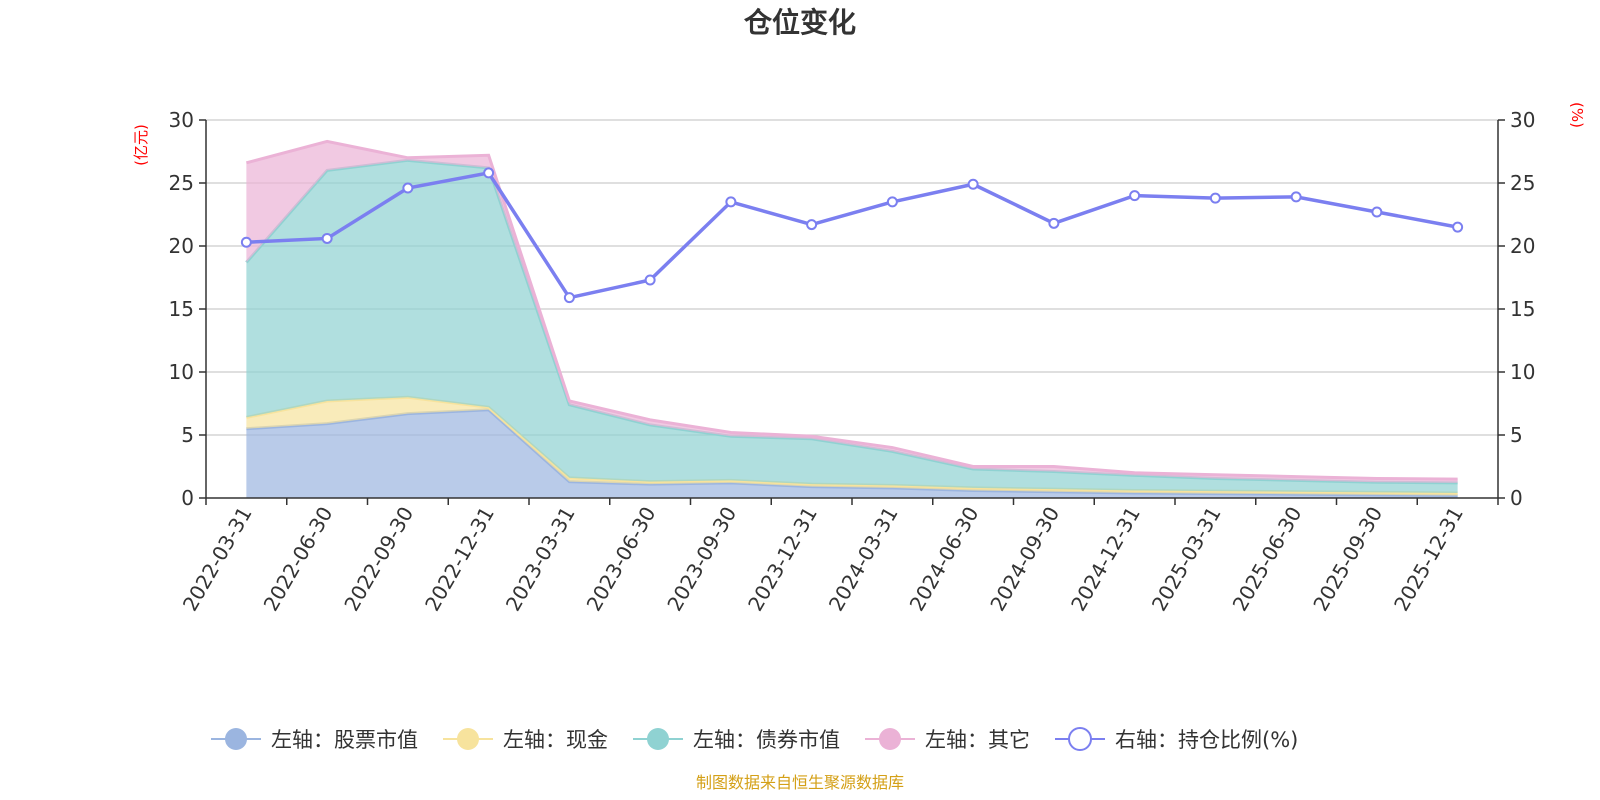 This screenshot has height=800, width=1600. Describe the element at coordinates (1105, 559) in the screenshot. I see `x-axis-tick-label: 2024-12-31` at that location.